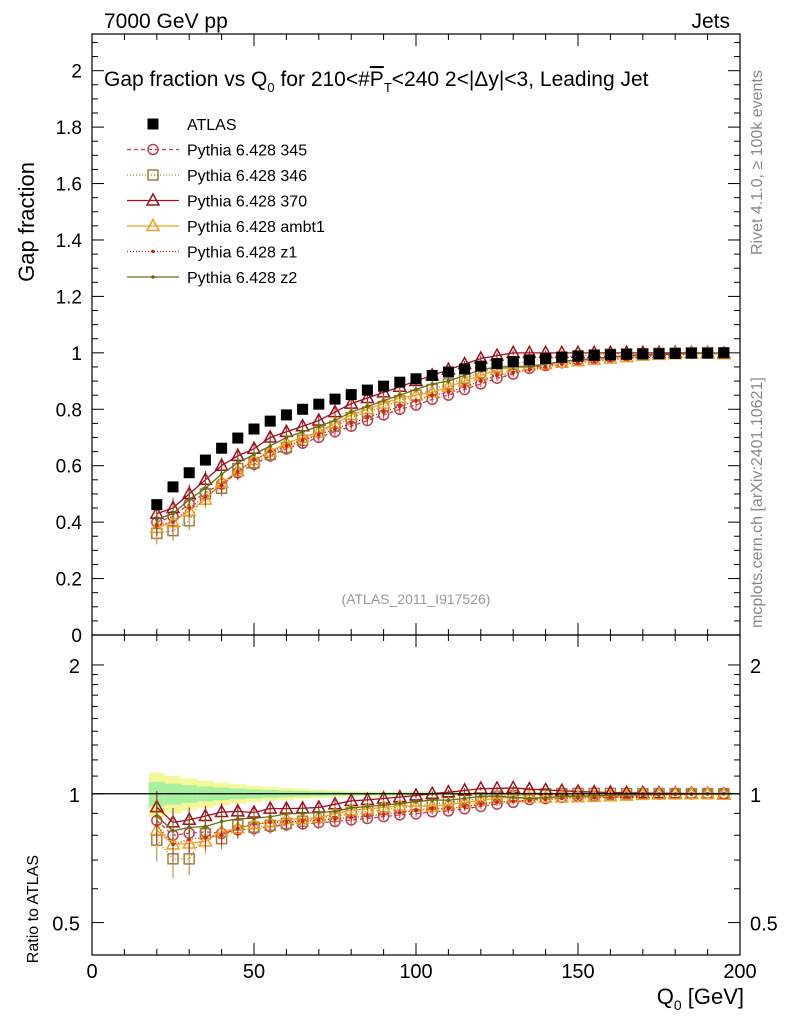 This screenshot has width=786, height=1024. I want to click on ratio-axis-title: Ratio to ATLAS, so click(33, 909).